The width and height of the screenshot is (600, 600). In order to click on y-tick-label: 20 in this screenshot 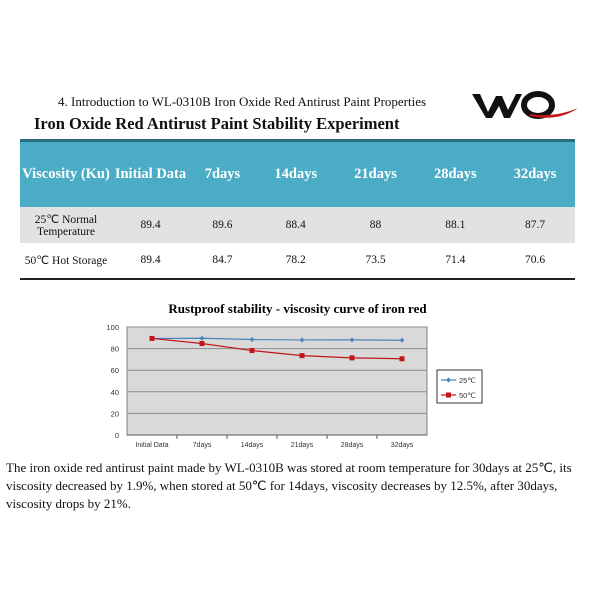, I will do `click(115, 413)`.